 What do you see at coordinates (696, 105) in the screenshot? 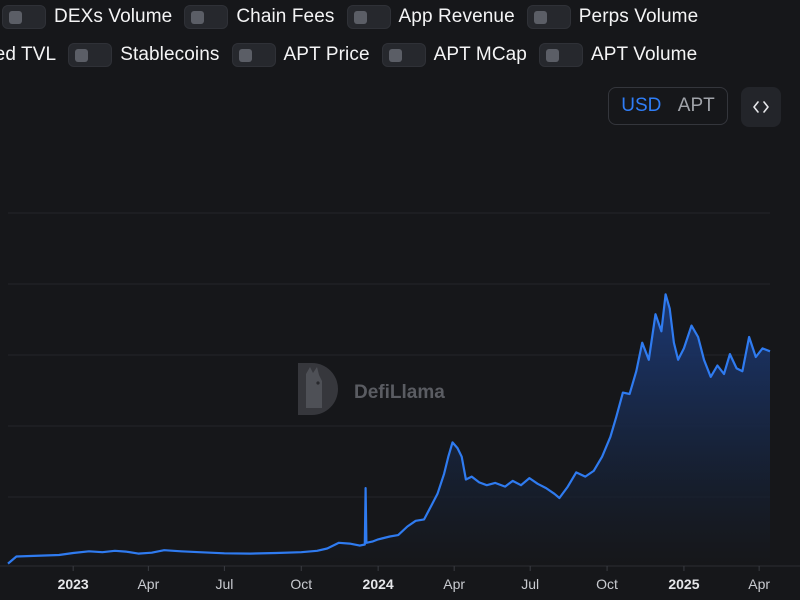
I see `currency-apt-button: APT` at bounding box center [696, 105].